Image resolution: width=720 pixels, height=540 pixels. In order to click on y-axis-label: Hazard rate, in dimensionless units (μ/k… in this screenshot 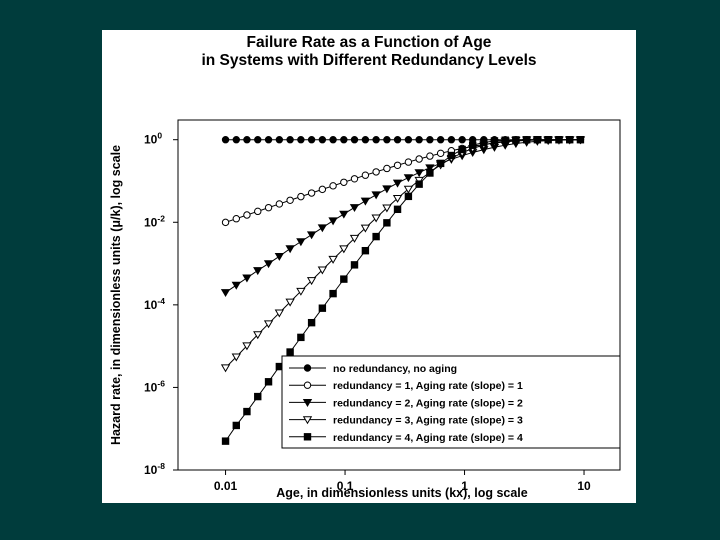, I will do `click(116, 295)`.